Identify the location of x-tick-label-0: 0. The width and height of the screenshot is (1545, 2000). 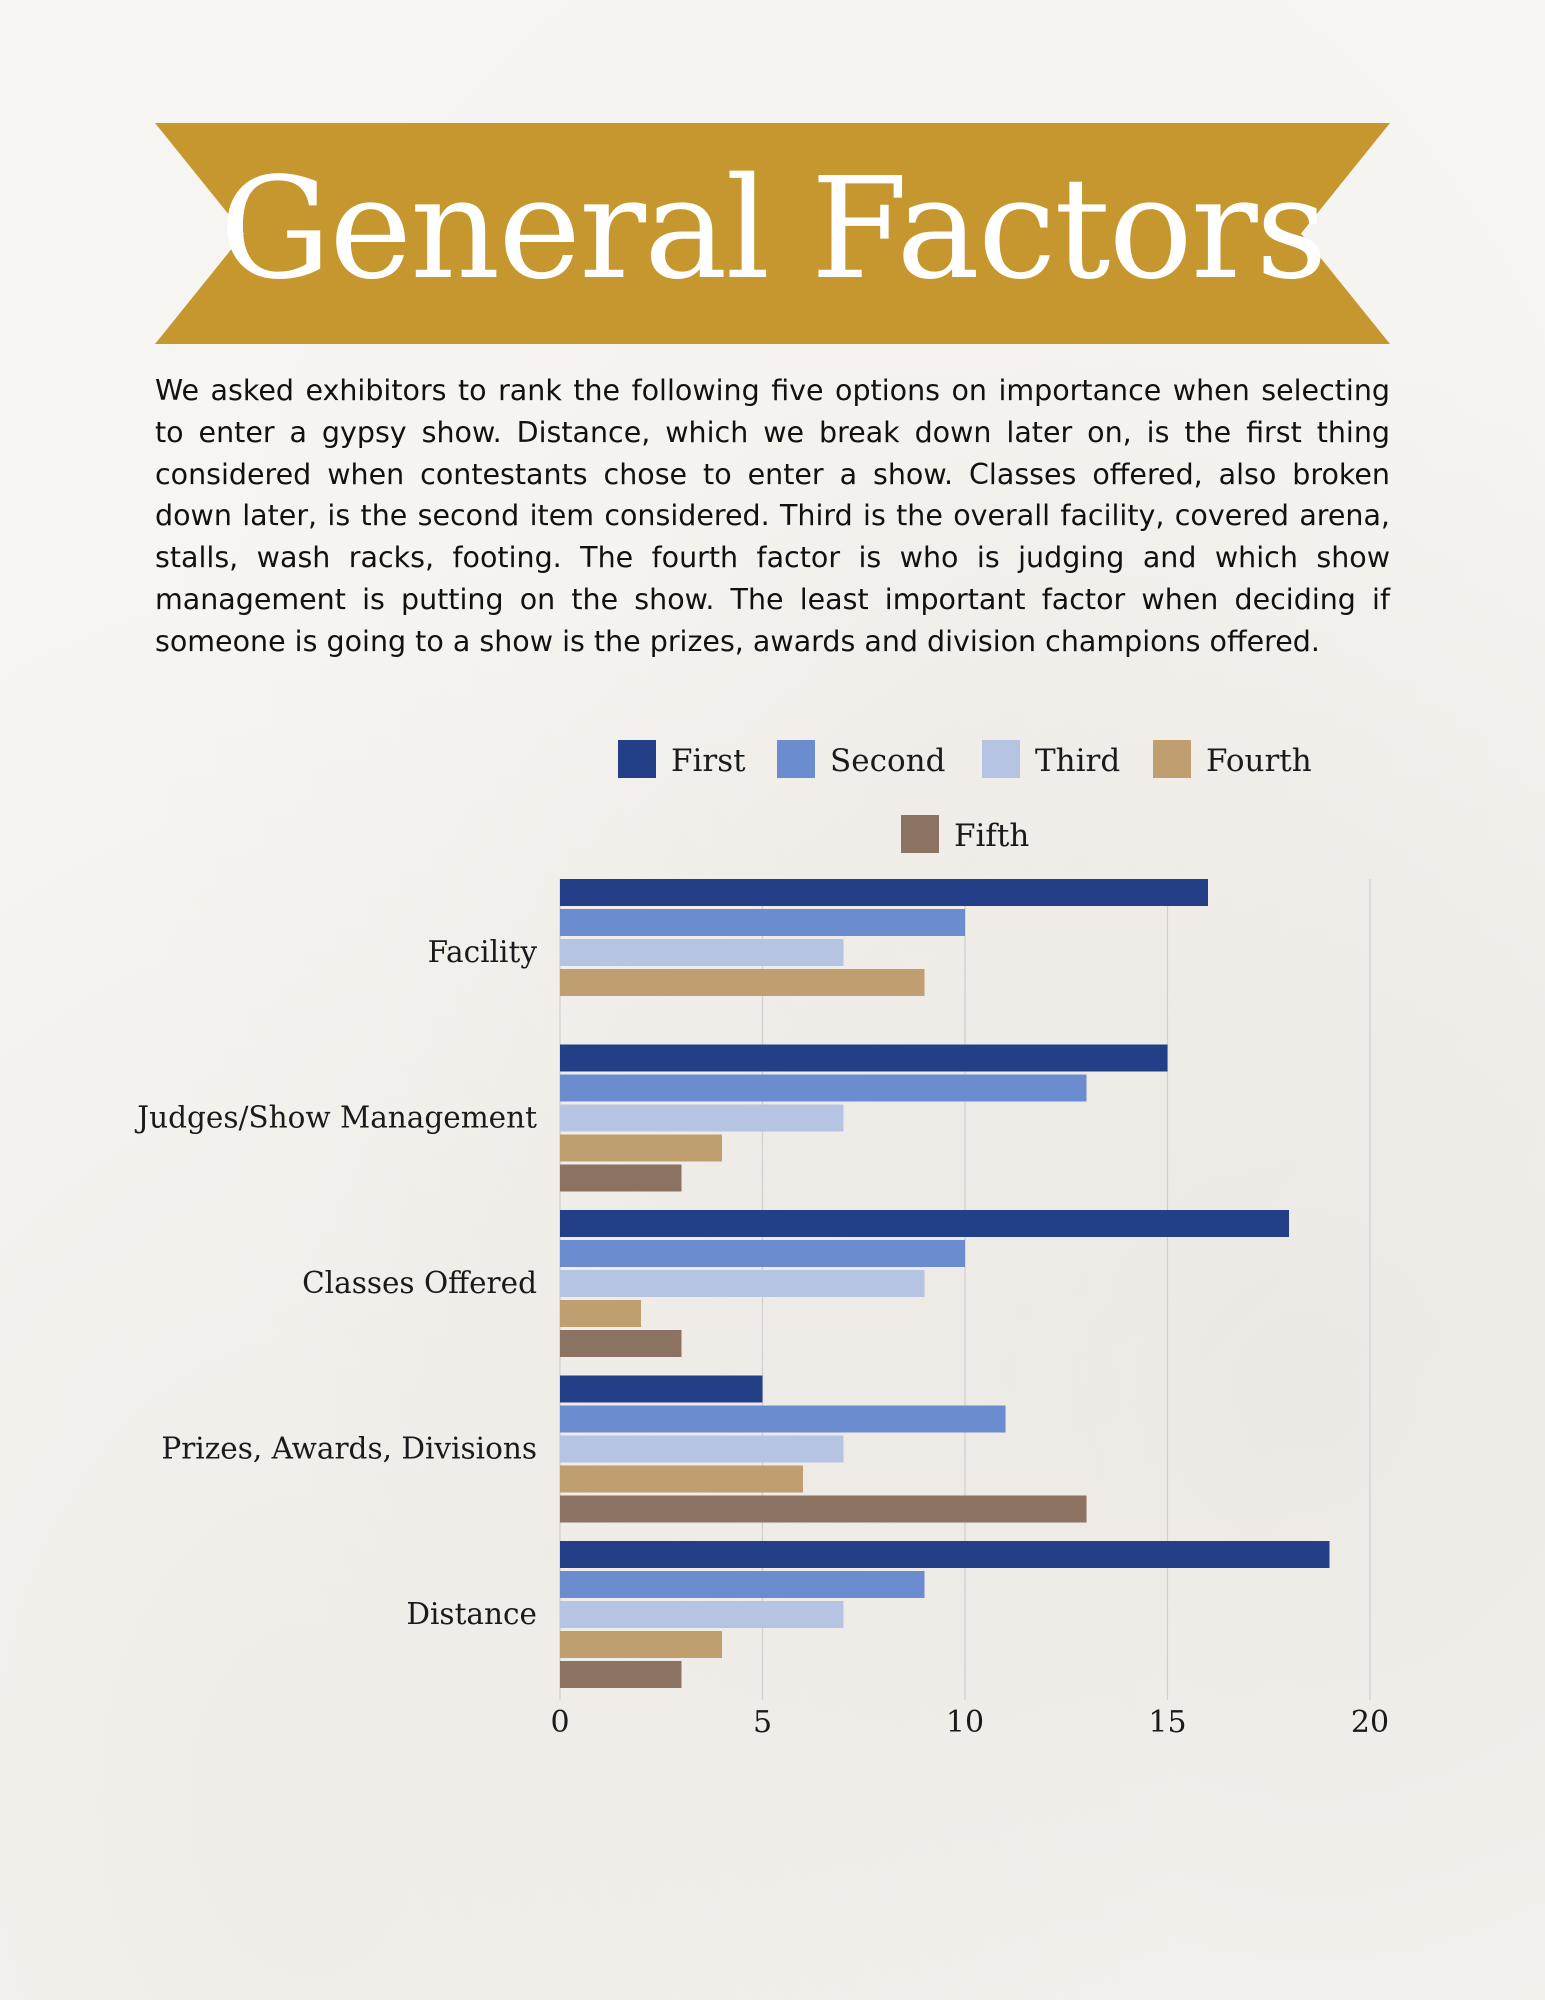
(559, 1722).